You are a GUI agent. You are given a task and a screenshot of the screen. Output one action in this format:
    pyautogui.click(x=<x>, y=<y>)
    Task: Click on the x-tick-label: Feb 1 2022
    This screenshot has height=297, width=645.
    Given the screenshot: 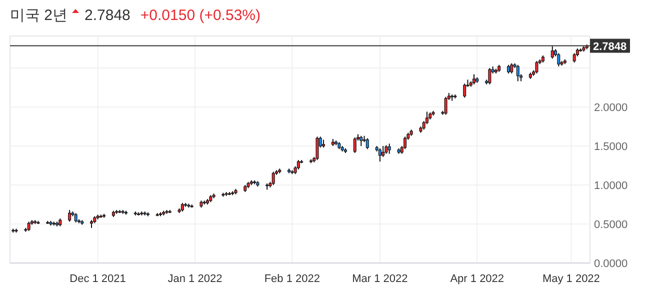 What is the action you would take?
    pyautogui.click(x=292, y=279)
    